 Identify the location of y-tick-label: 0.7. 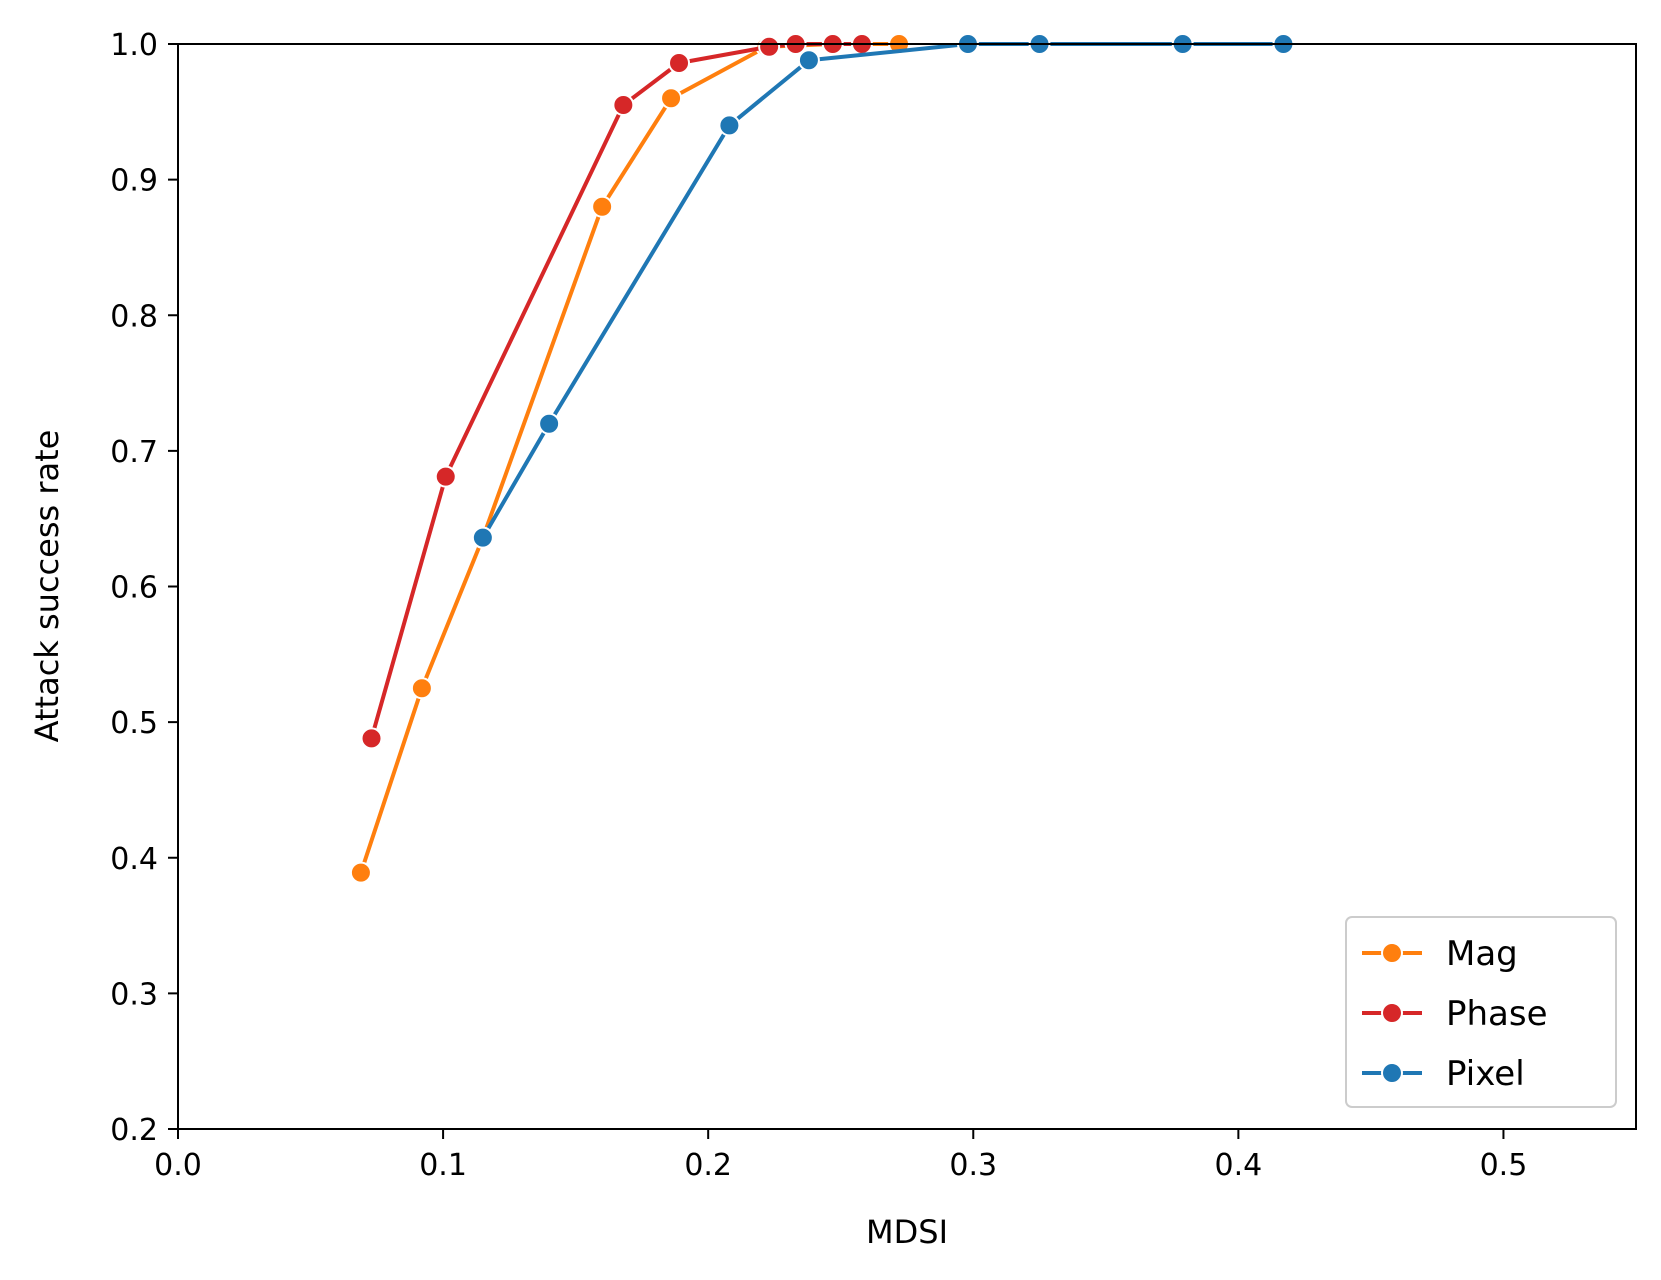
(134, 452).